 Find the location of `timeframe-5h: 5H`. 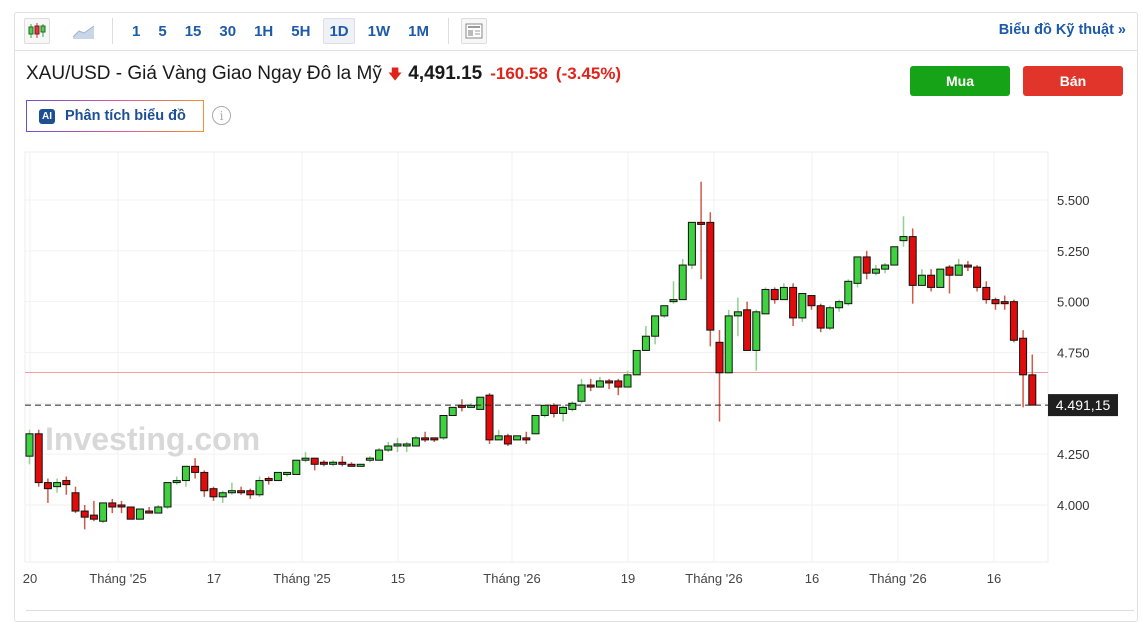

timeframe-5h: 5H is located at coordinates (301, 31).